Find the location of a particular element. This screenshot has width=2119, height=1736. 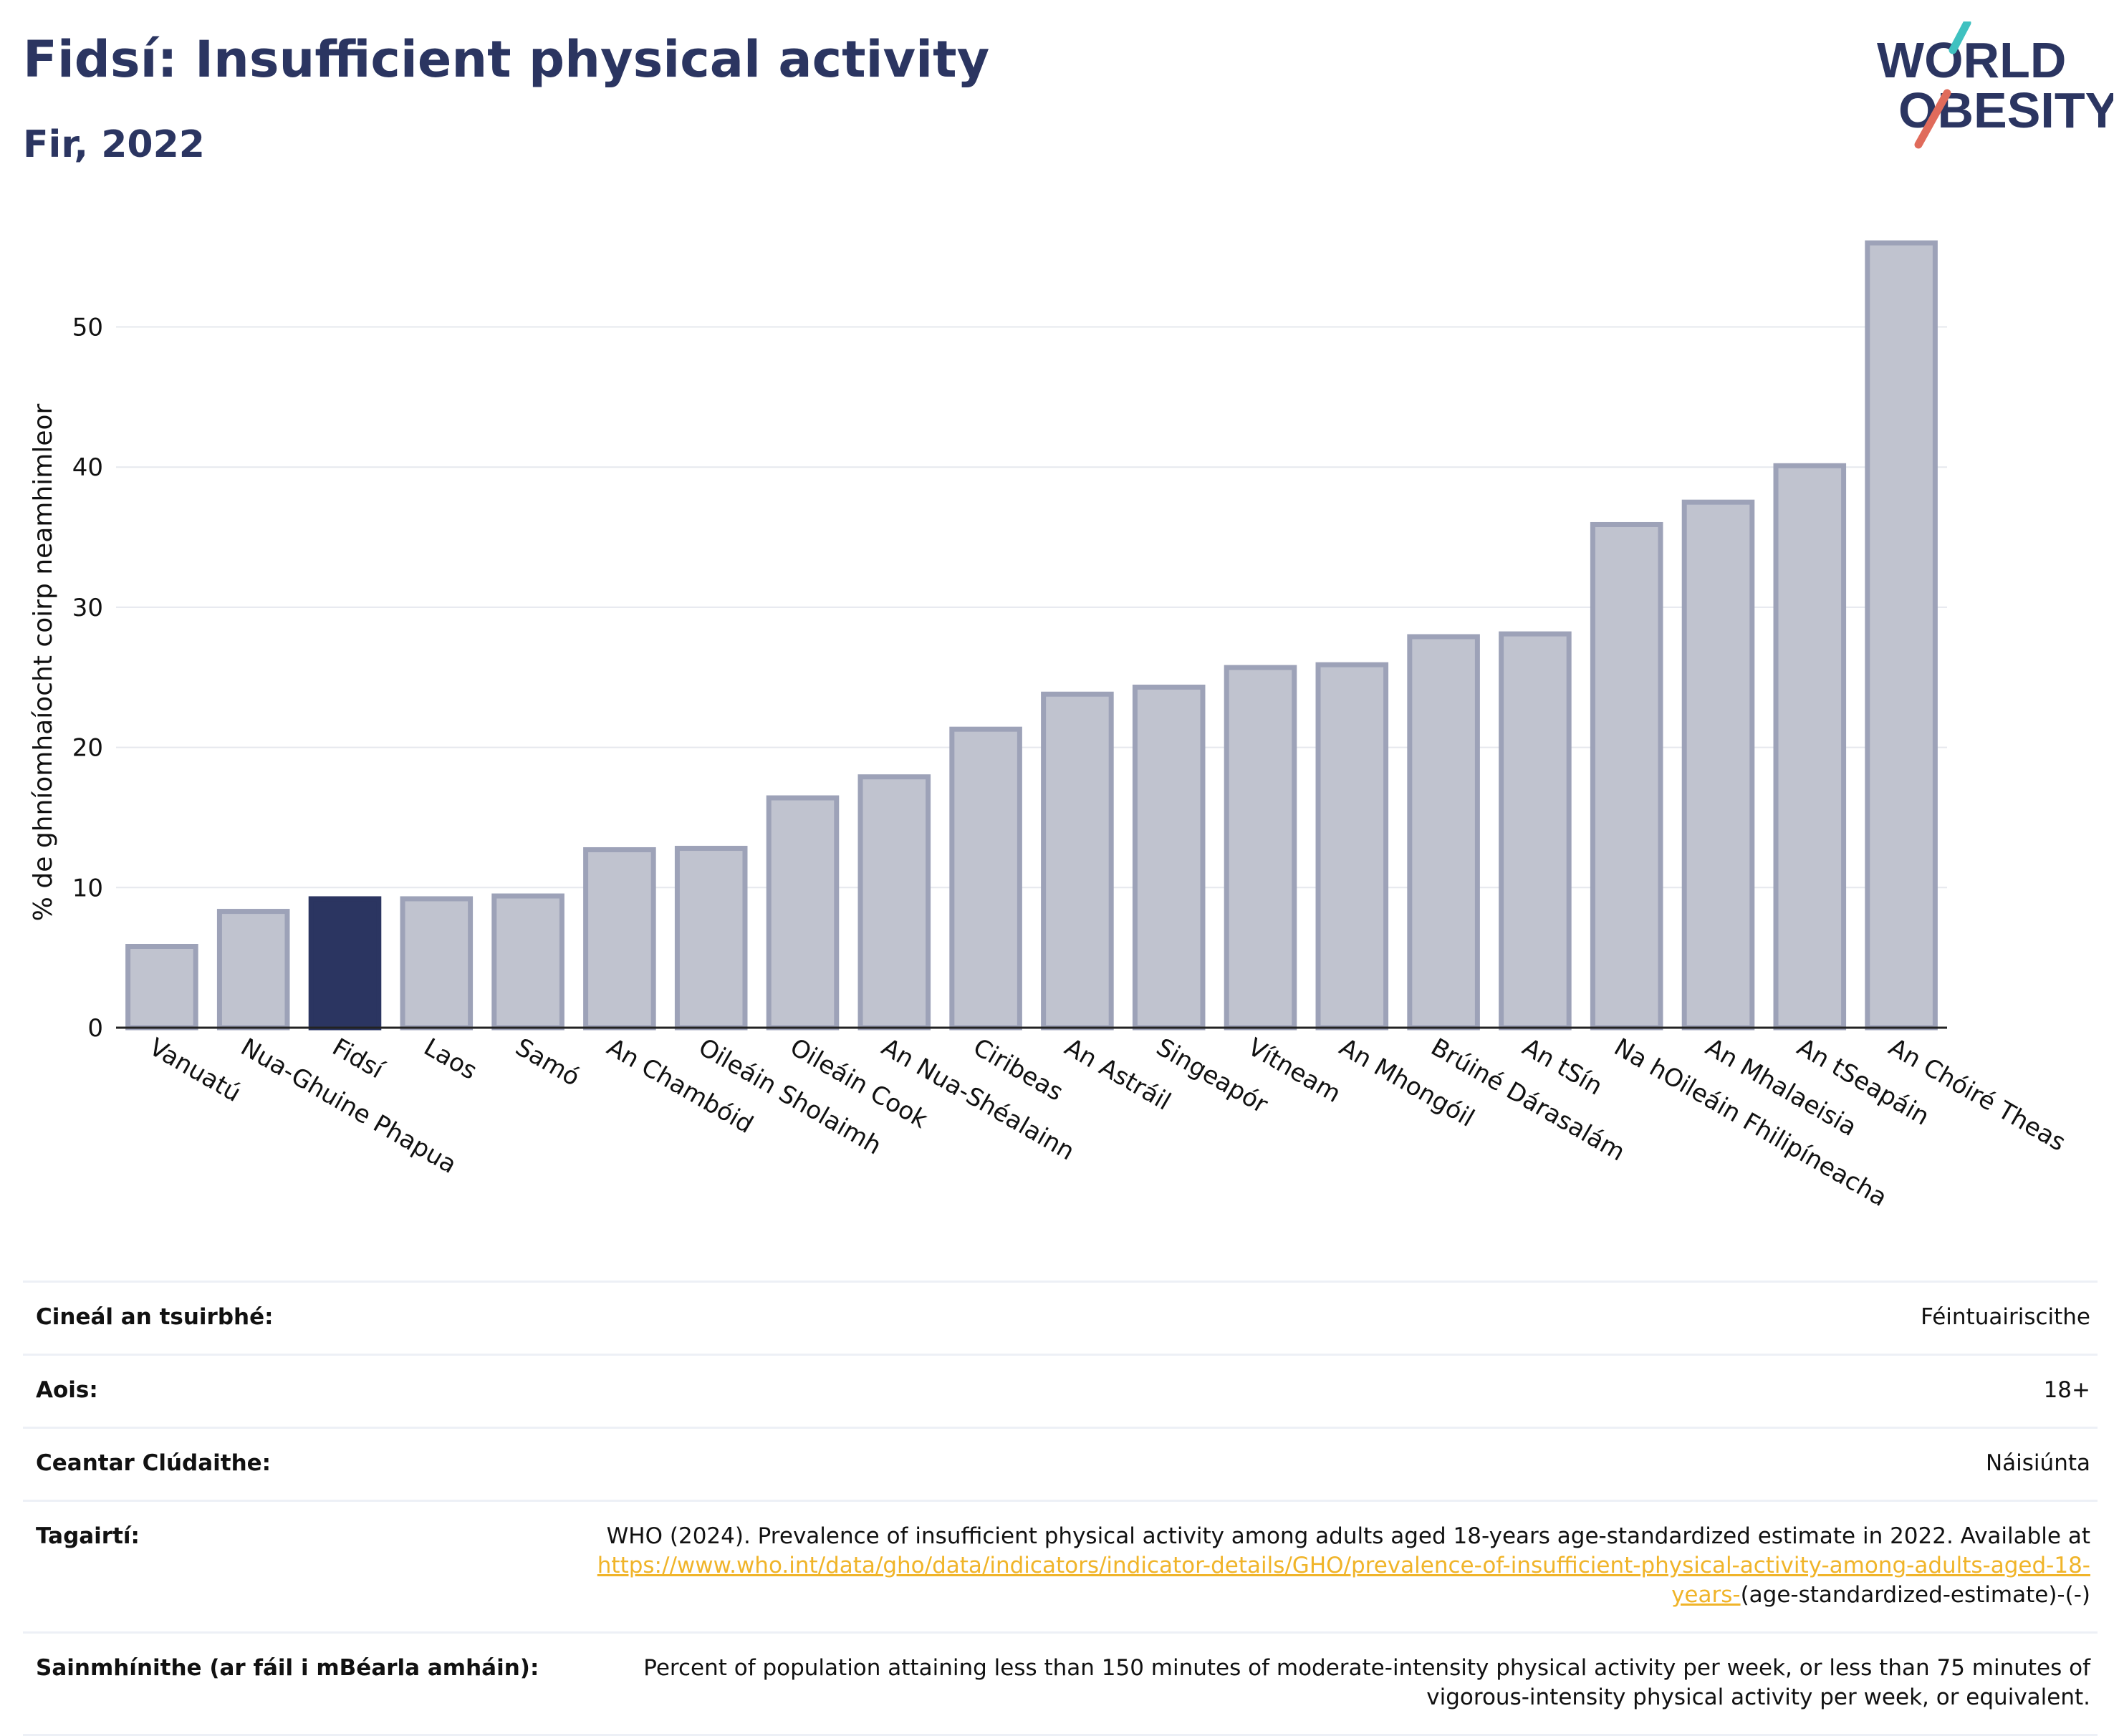

meta-row-coverage: Ceantar Clúdaithe: Náisiúnta is located at coordinates (1060, 1465).